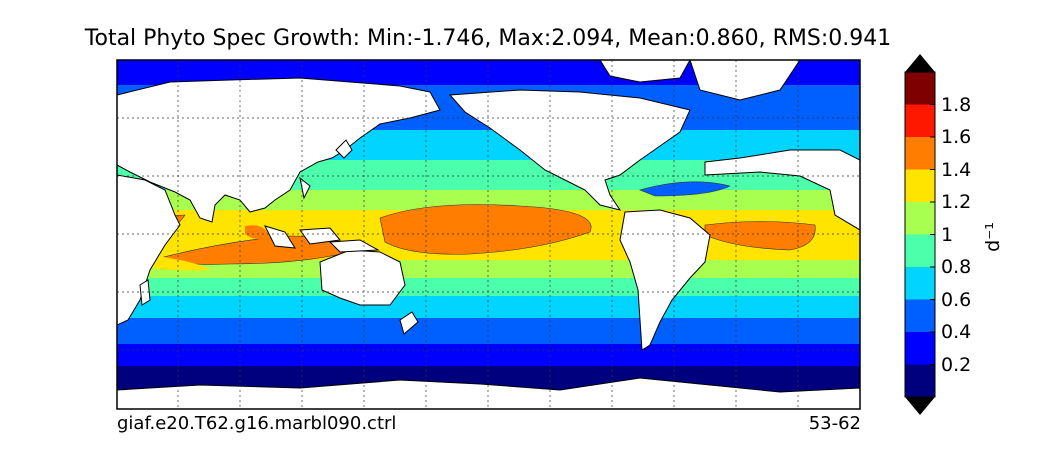  What do you see at coordinates (257, 232) in the screenshot?
I see `patch-bay-of-bengal` at bounding box center [257, 232].